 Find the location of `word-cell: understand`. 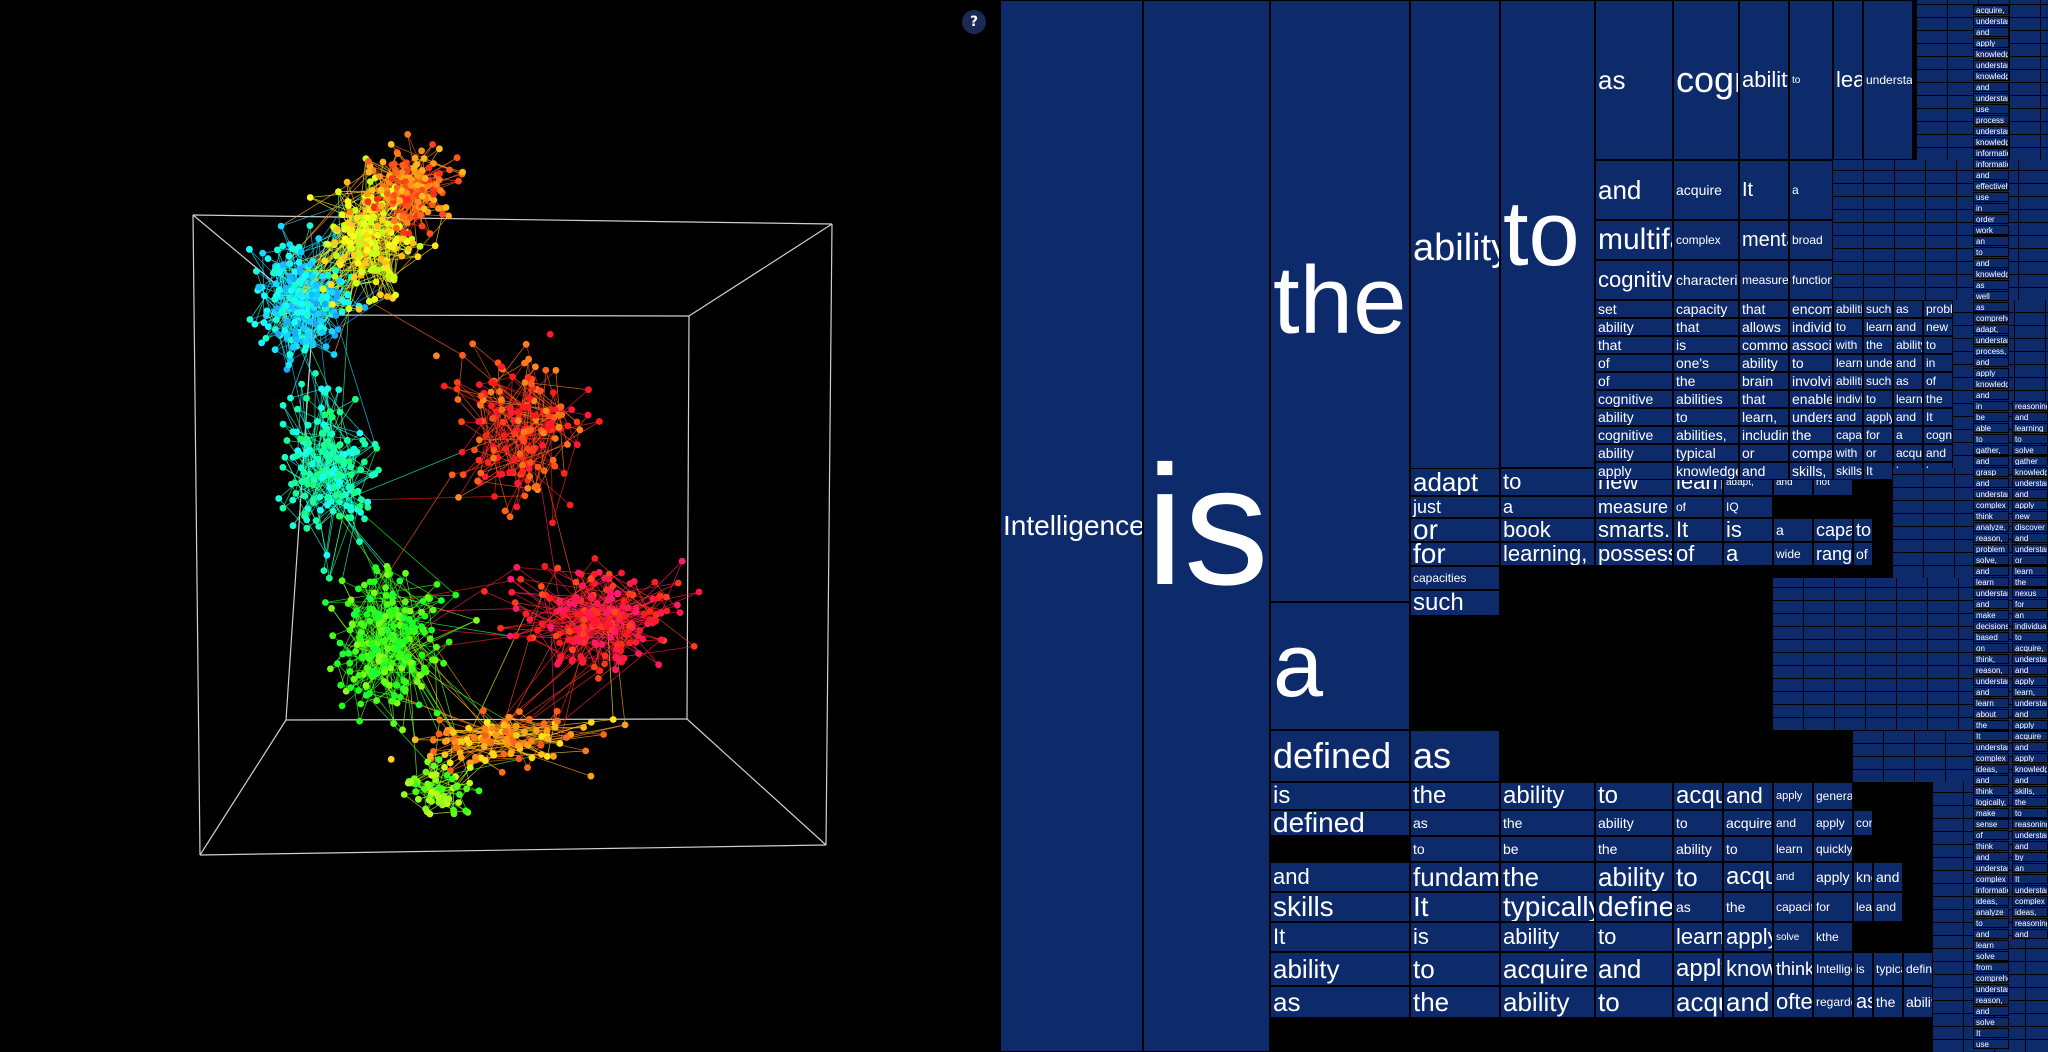

word-cell: understand is located at coordinates (1991, 747).